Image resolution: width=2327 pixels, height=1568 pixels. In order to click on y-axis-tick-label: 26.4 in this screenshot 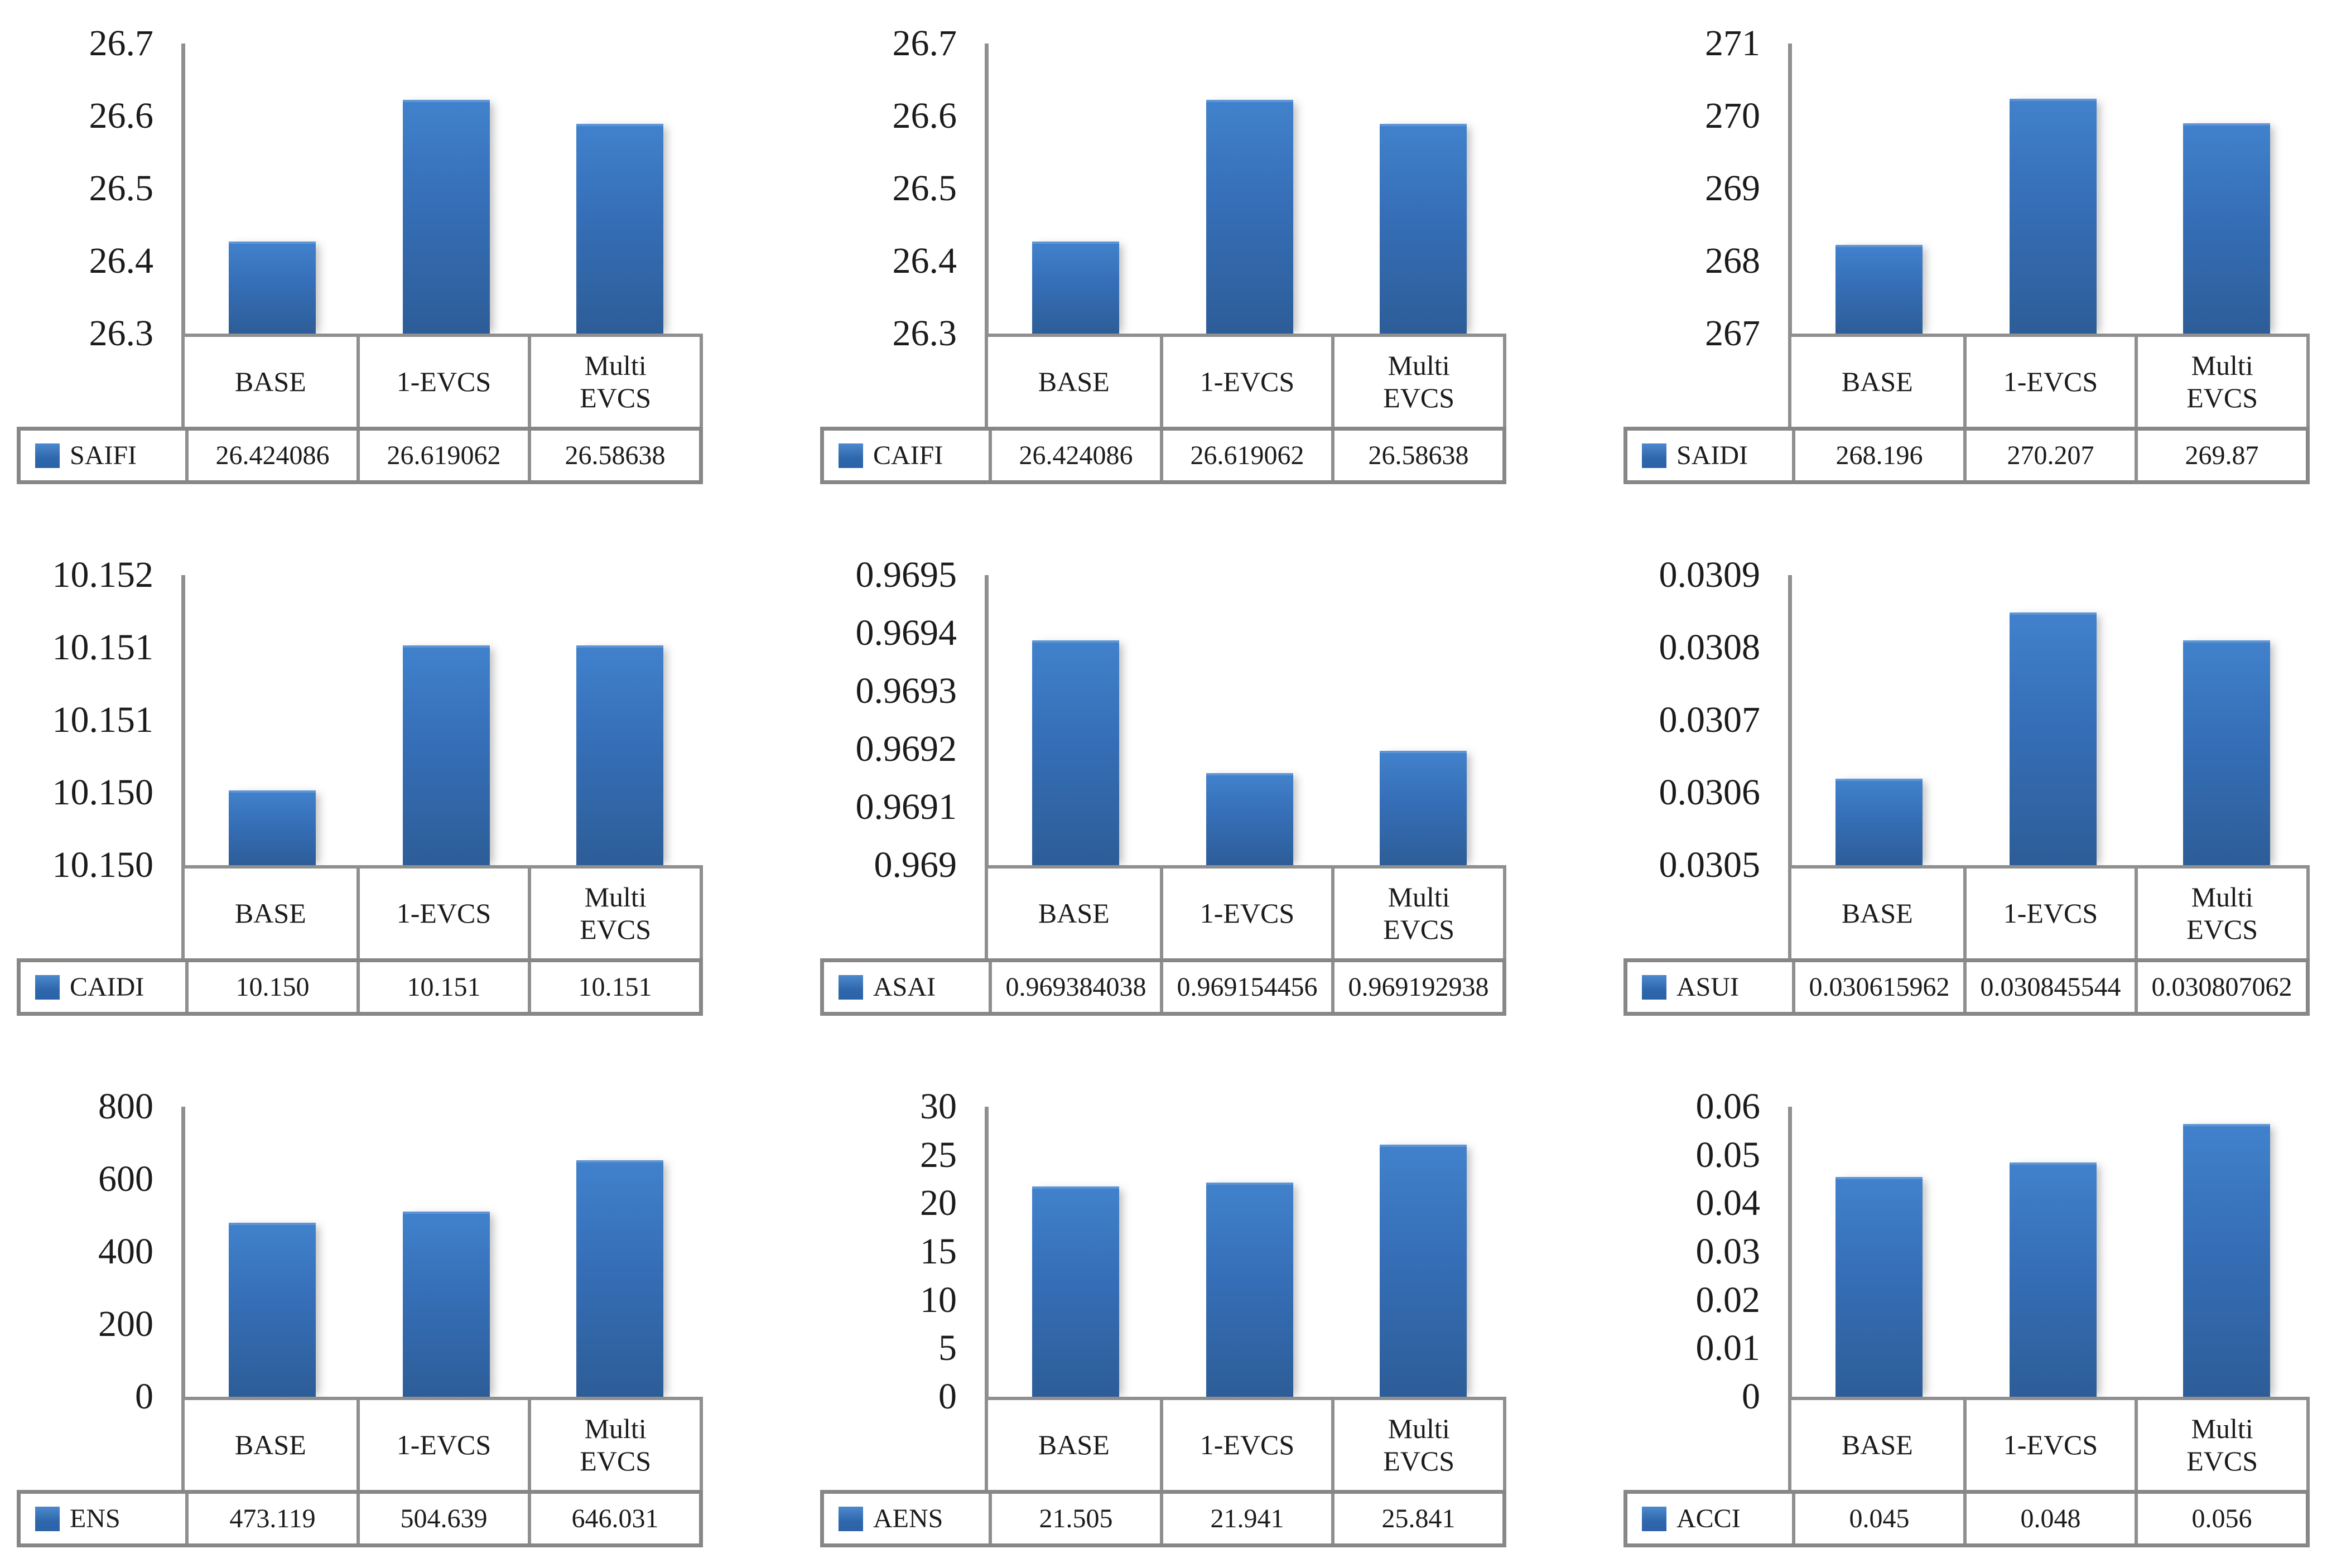, I will do `click(122, 261)`.